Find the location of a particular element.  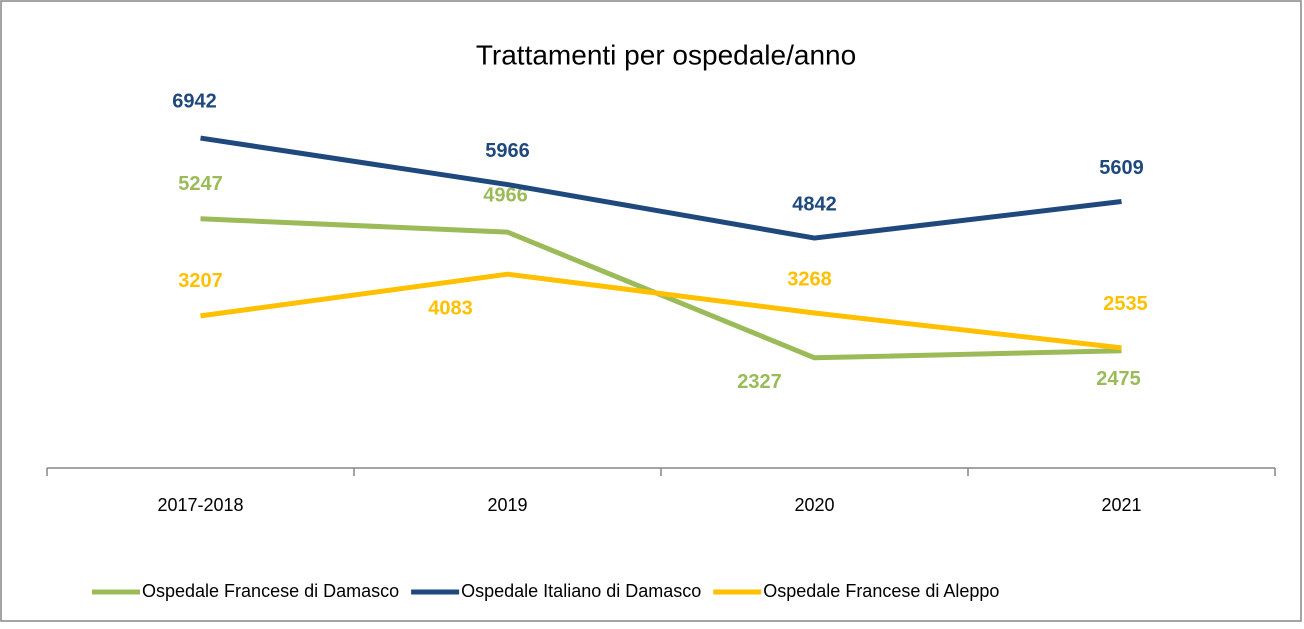

data-label: 2535 is located at coordinates (1125, 304).